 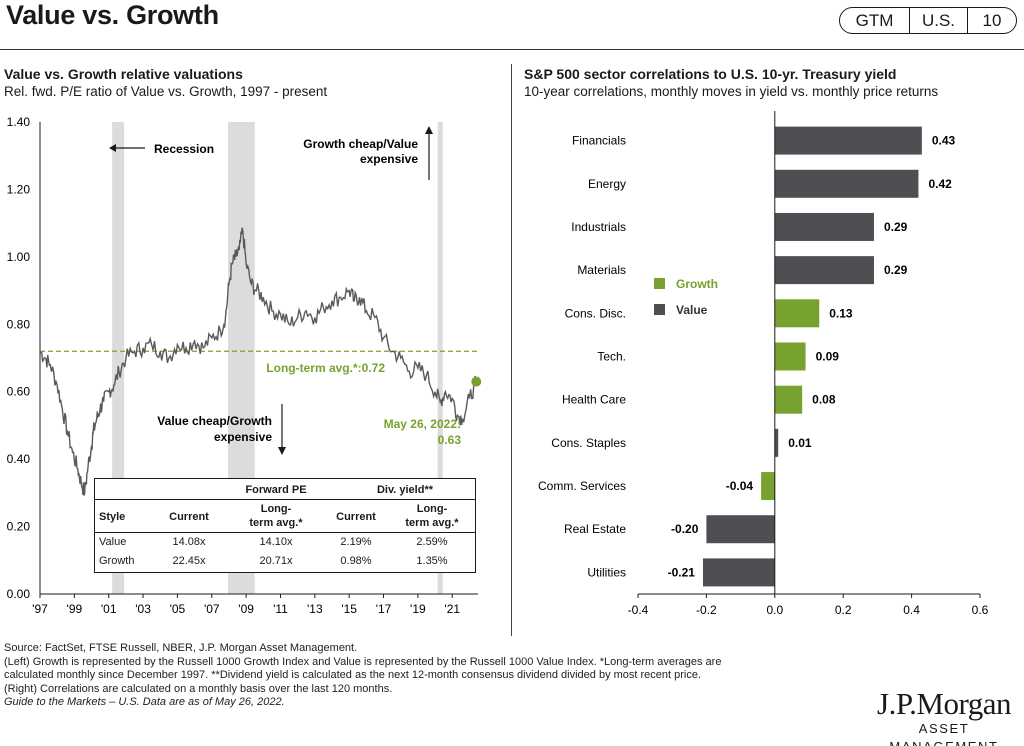 I want to click on value-label: -0.04, so click(x=740, y=486).